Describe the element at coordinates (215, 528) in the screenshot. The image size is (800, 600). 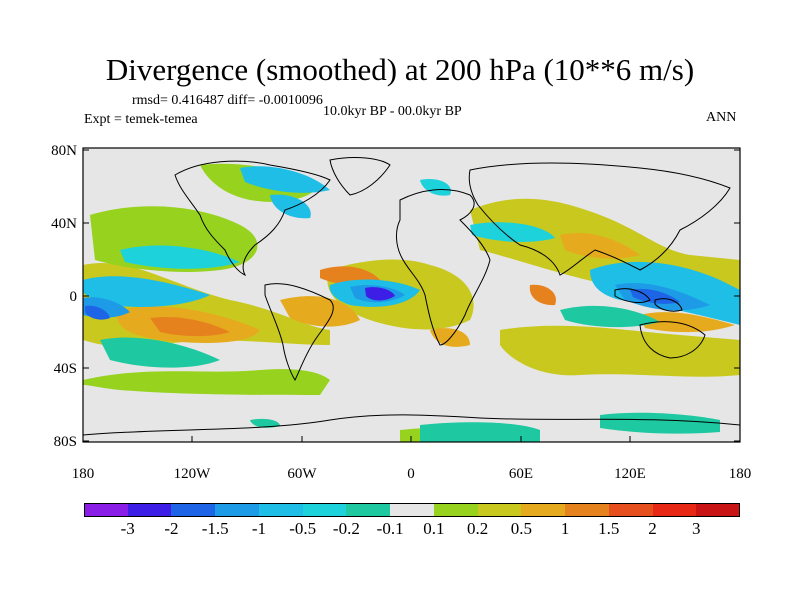
I see `colorbar-label: -1.5` at that location.